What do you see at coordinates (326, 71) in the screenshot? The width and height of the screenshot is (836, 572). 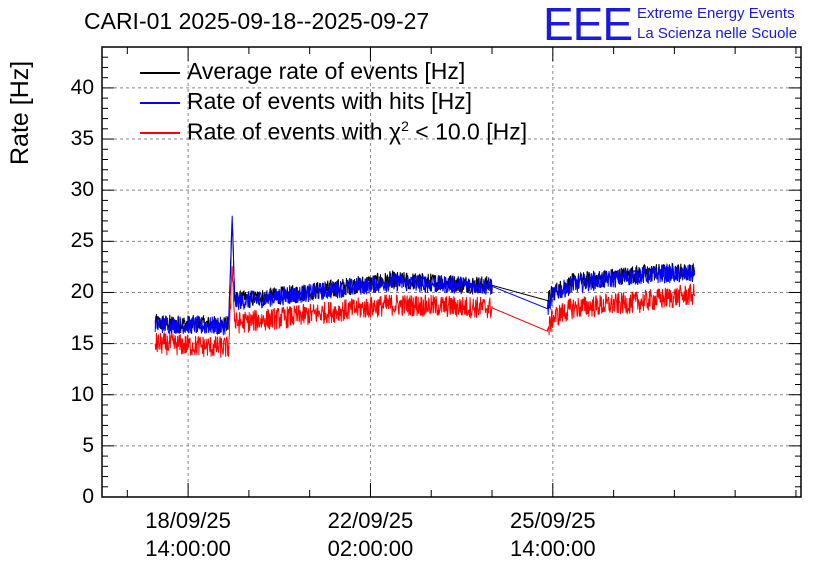 I see `legend-label-average: Average rate of events [Hz]` at bounding box center [326, 71].